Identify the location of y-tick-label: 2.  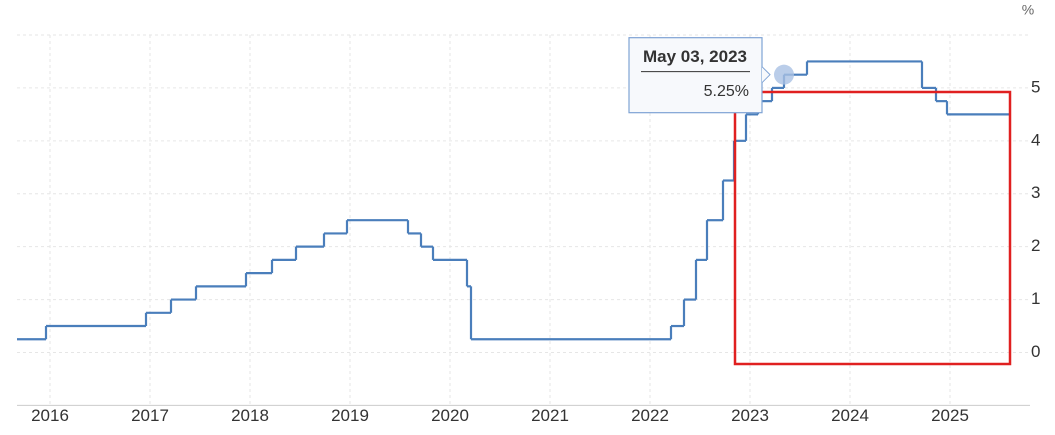
(1035, 245).